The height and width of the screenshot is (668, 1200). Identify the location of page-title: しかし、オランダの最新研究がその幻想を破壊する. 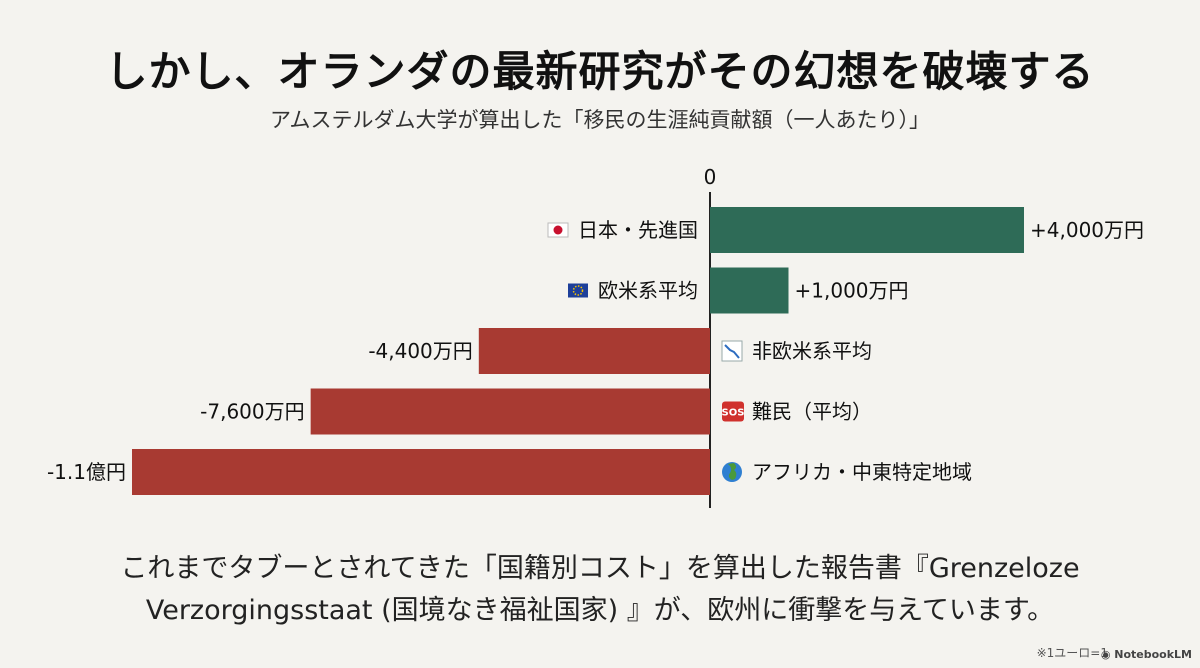
(600, 71).